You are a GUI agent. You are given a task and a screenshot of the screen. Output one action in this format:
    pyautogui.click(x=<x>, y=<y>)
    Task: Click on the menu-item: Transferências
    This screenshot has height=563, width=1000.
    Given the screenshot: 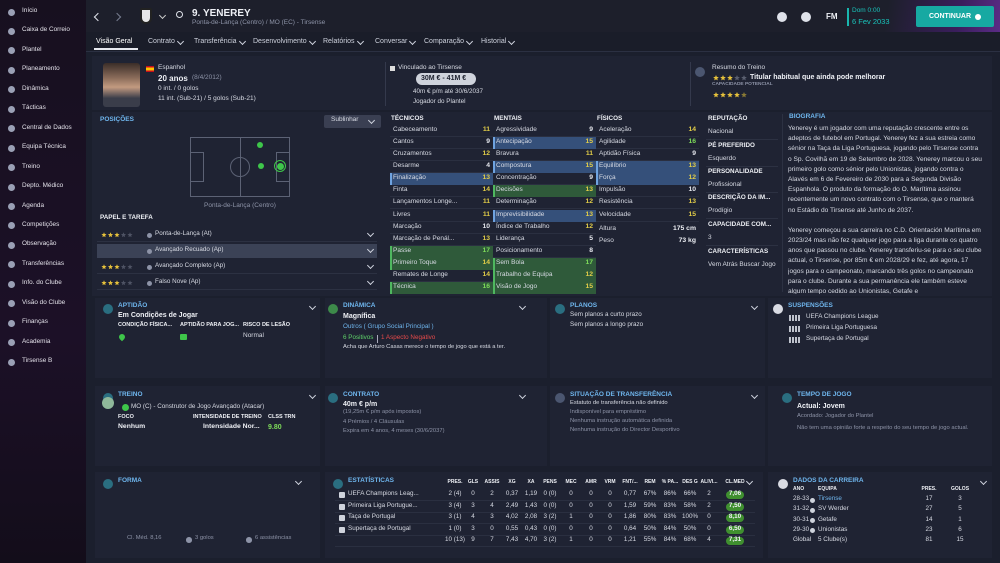 What is the action you would take?
    pyautogui.click(x=43, y=263)
    